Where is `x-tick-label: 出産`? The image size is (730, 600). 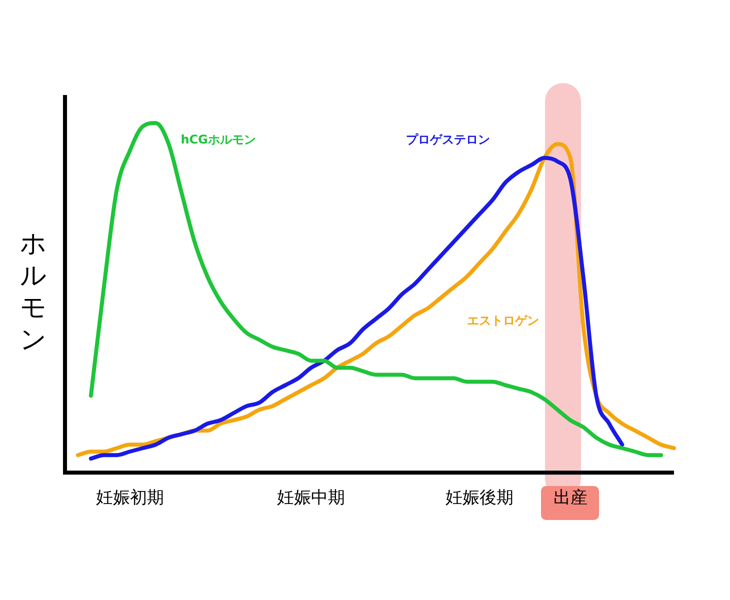 x-tick-label: 出産 is located at coordinates (570, 498).